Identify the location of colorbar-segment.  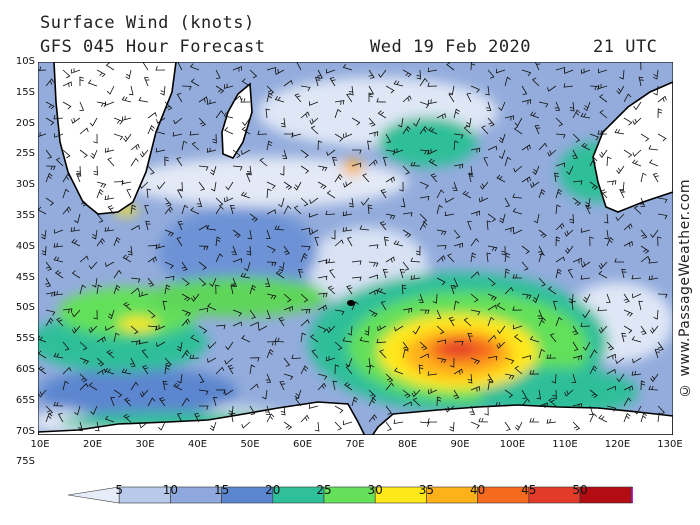
(631, 495).